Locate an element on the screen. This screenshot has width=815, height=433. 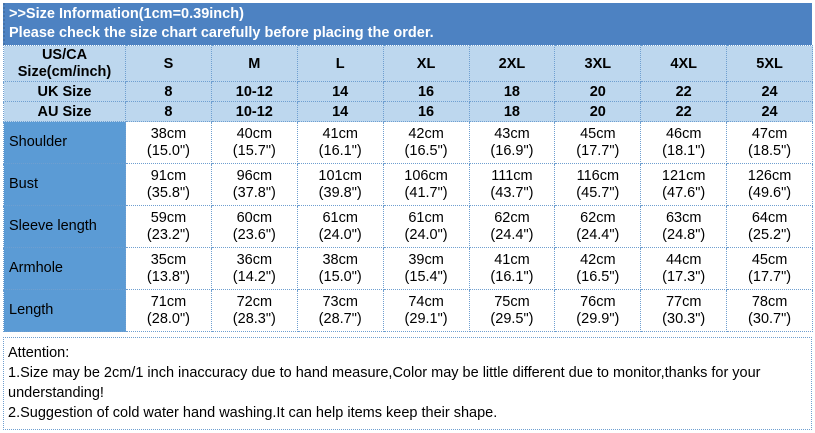
header-cell-uk-size-value: 20 is located at coordinates (598, 91).